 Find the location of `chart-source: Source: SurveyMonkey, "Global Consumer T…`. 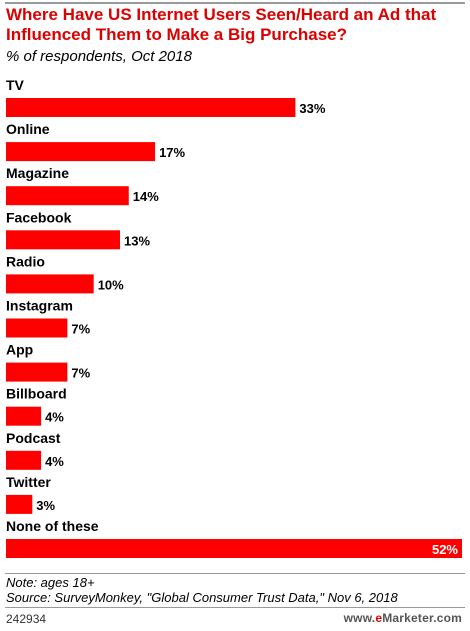

chart-source: Source: SurveyMonkey, "Global Consumer T… is located at coordinates (202, 597).